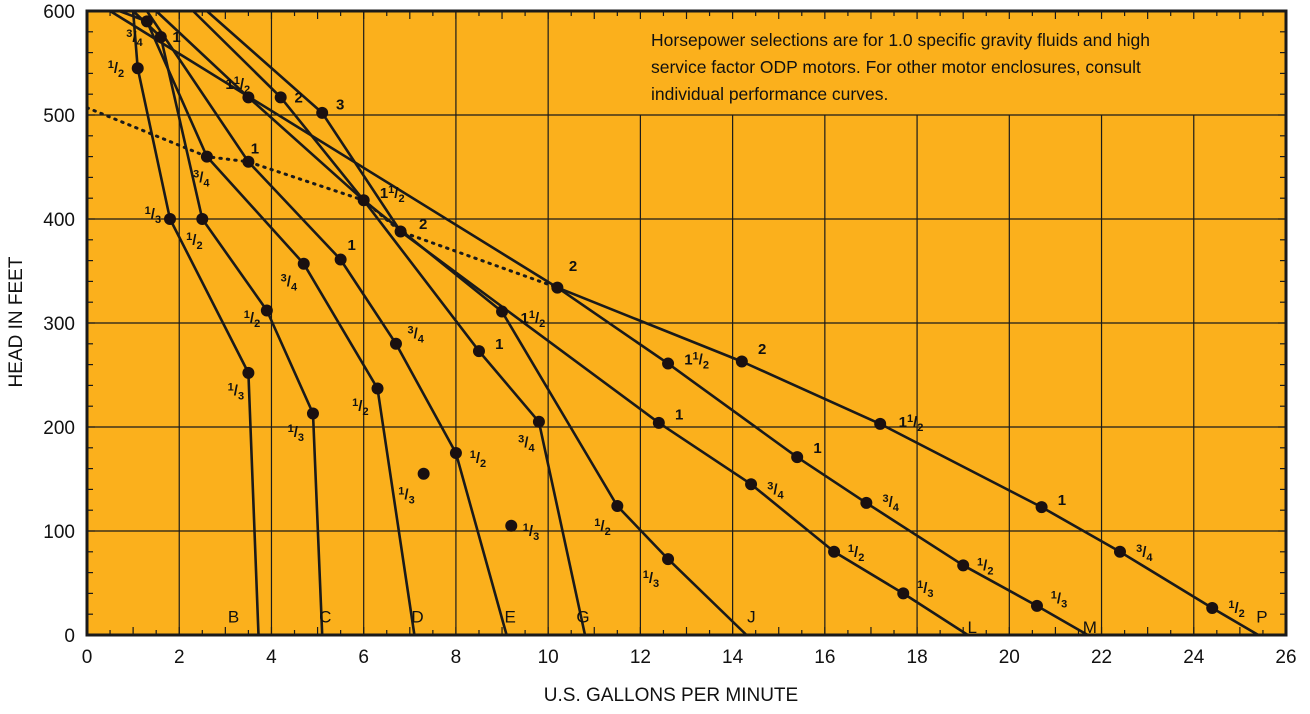 The image size is (1310, 714). What do you see at coordinates (59, 220) in the screenshot?
I see `y-tick-label: 400` at bounding box center [59, 220].